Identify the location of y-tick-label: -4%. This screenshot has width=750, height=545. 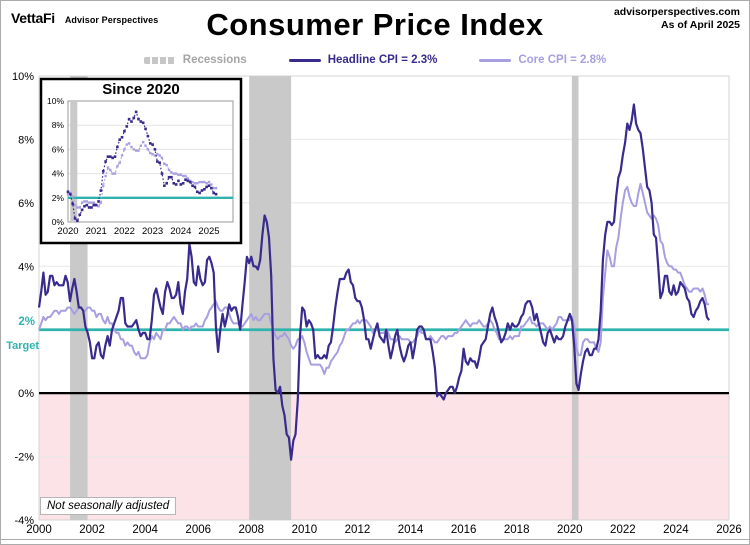
(24, 521).